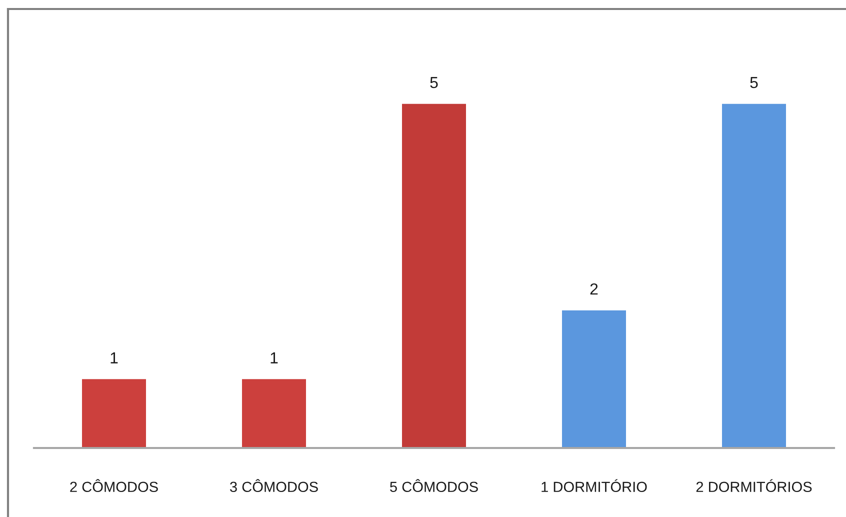 This screenshot has height=517, width=846. What do you see at coordinates (754, 485) in the screenshot?
I see `x-tick-label: 2 DORMITÓRIOS` at bounding box center [754, 485].